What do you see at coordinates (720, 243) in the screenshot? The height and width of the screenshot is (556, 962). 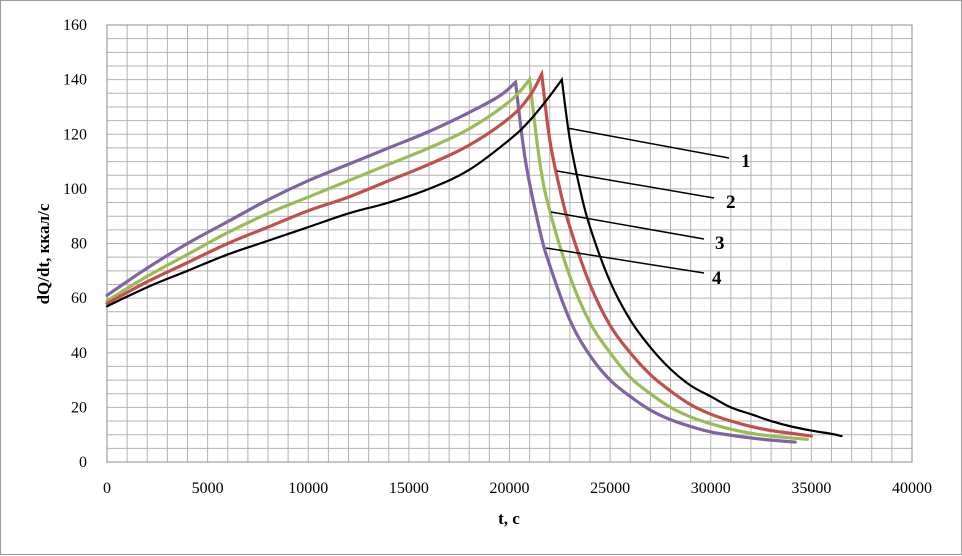 I see `curve-label: 3` at bounding box center [720, 243].